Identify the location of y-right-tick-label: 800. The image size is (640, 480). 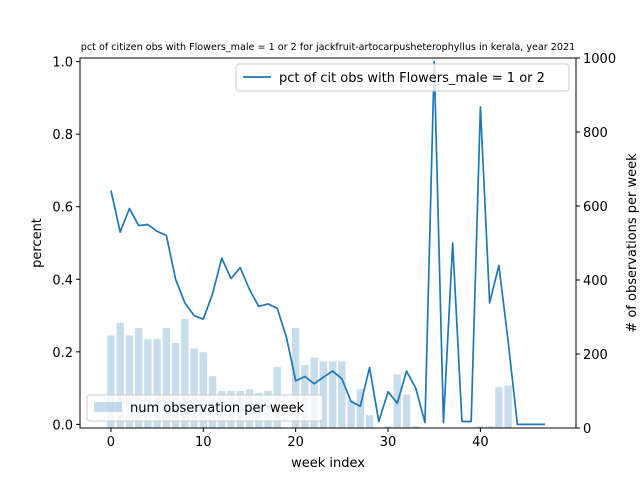
(595, 133).